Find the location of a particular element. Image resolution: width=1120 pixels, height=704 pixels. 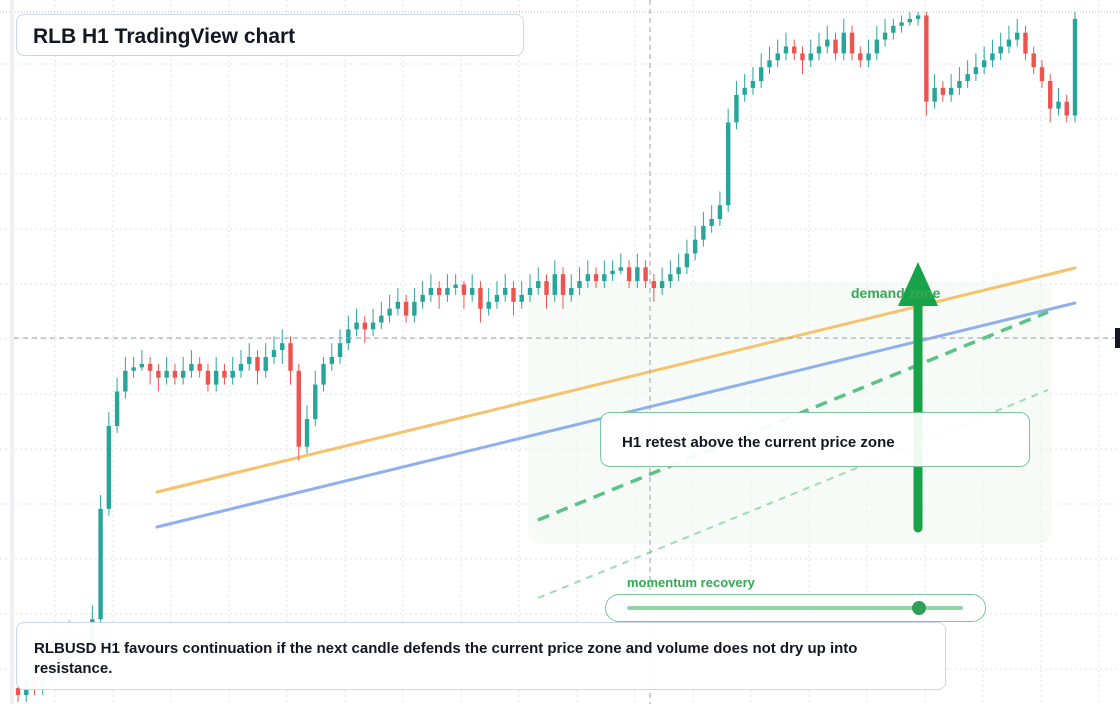

momentum-slider is located at coordinates (795, 608).